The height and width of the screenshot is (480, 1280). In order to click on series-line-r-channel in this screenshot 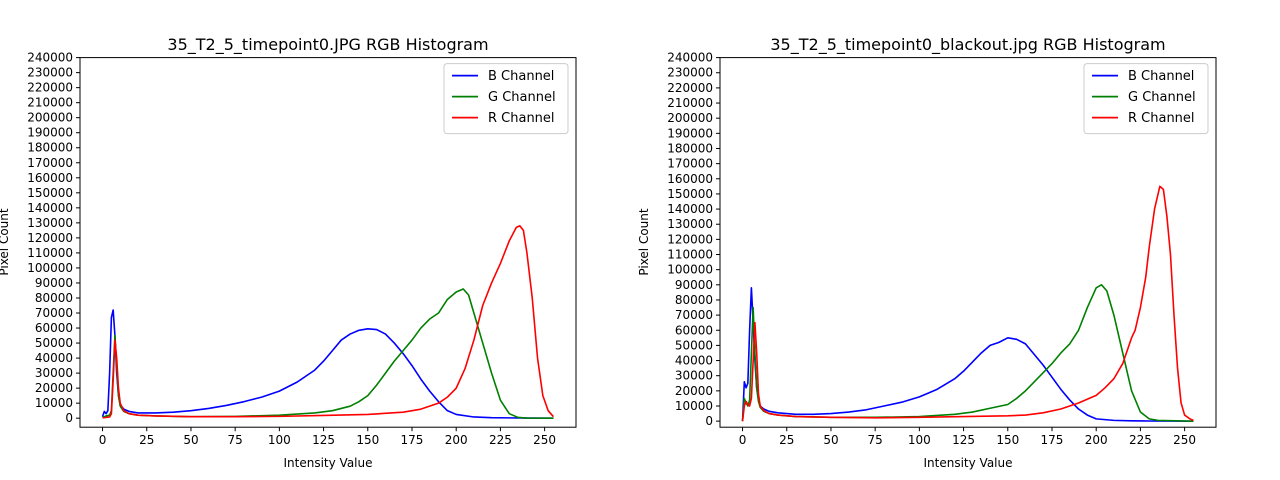, I will do `click(328, 322)`.